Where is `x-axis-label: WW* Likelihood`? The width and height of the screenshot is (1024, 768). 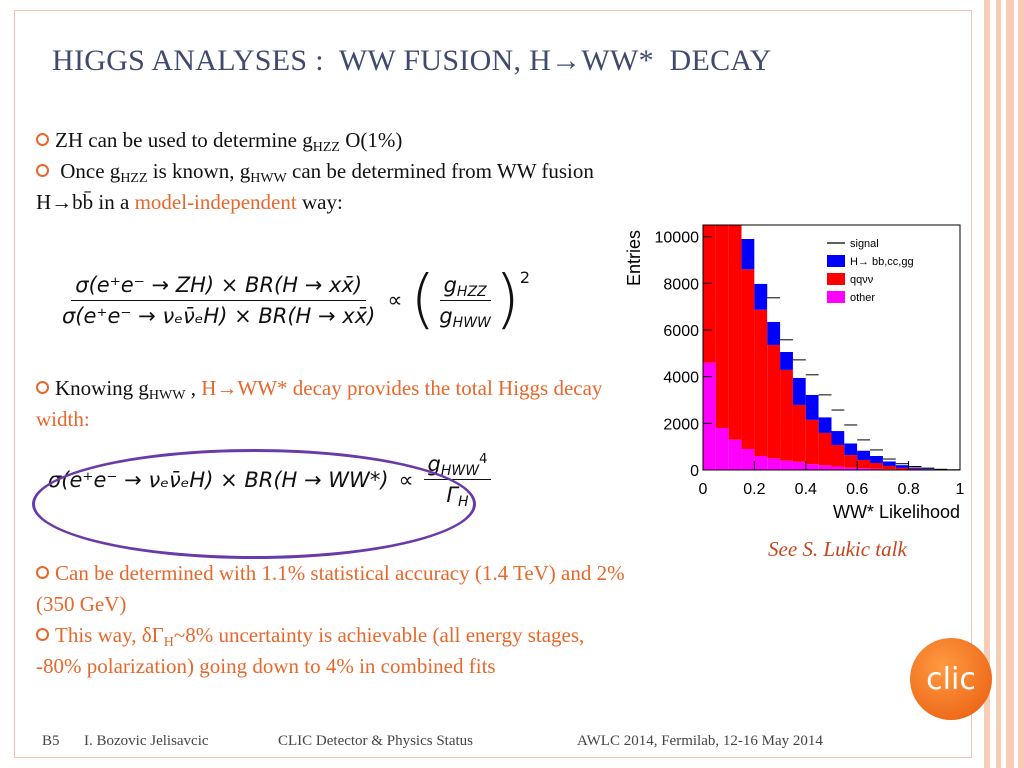 x-axis-label: WW* Likelihood is located at coordinates (896, 512).